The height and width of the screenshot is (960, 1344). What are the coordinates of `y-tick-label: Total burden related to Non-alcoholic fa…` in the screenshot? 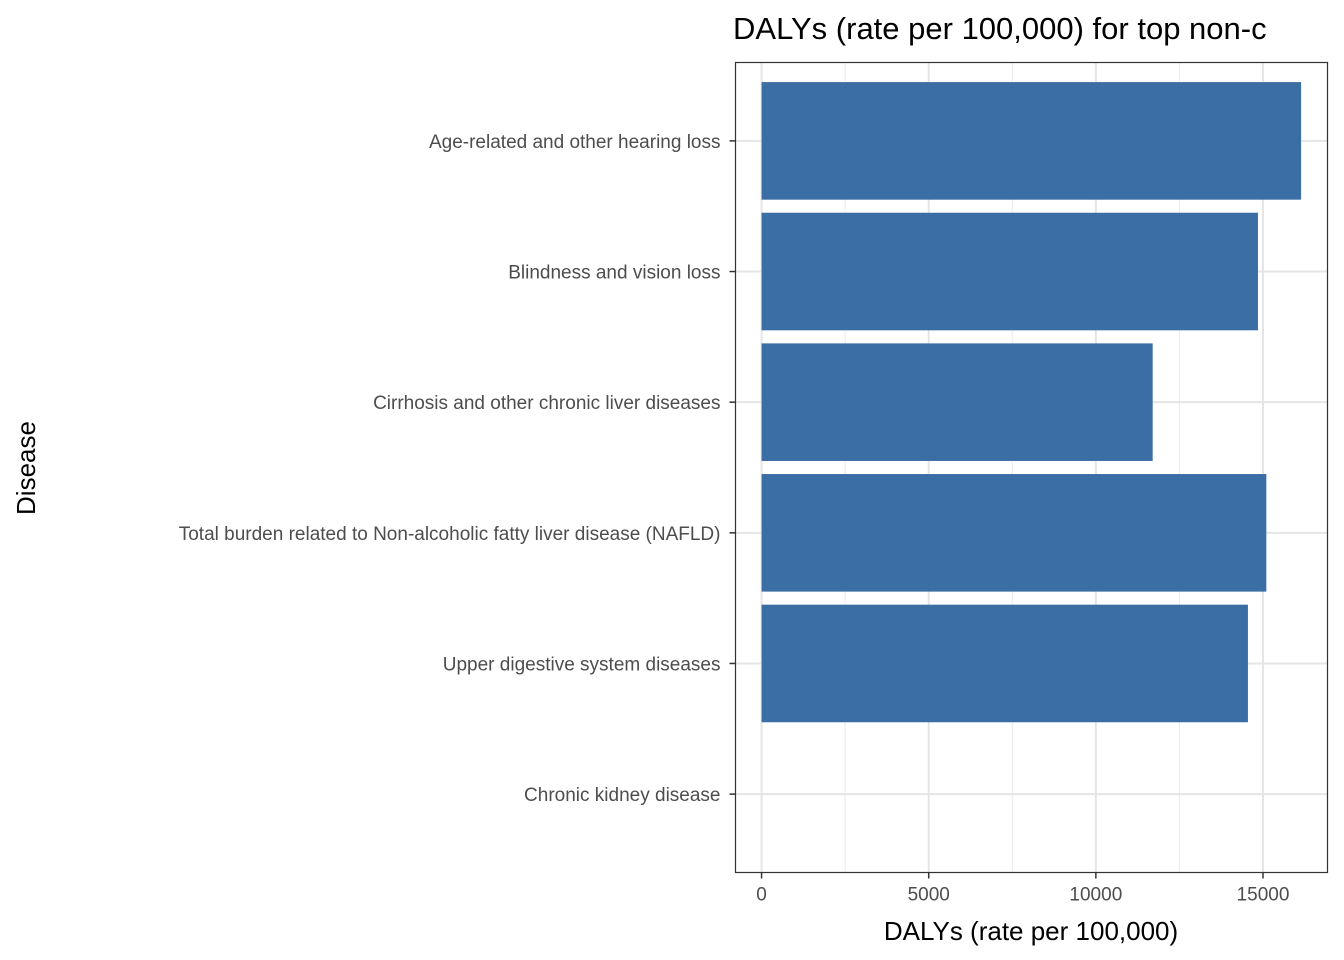 It's located at (450, 534).